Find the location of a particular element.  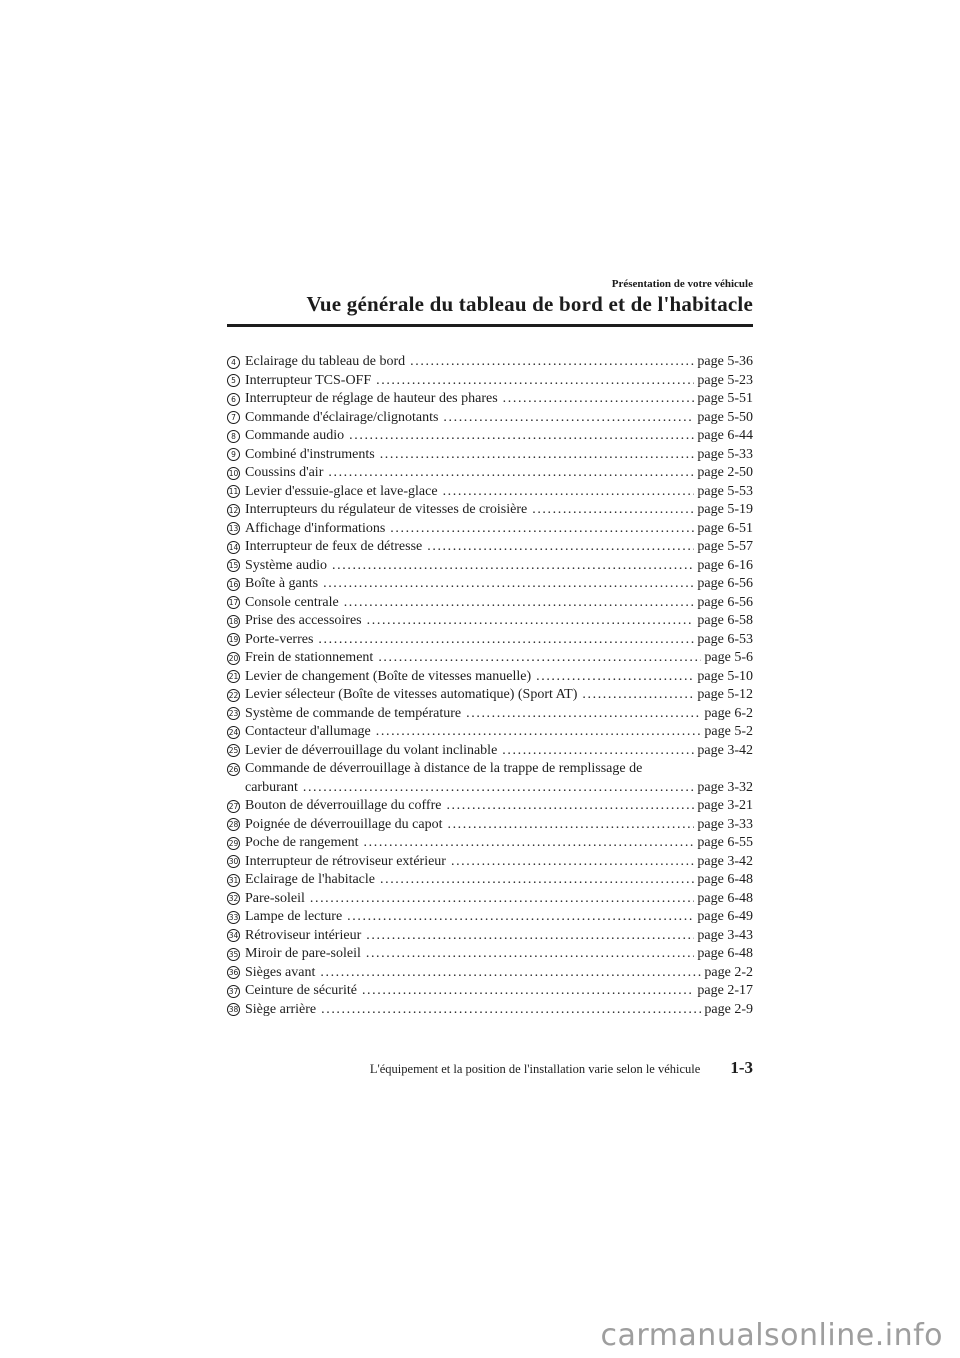

toc-row: 17 Console centrale page 6-56 is located at coordinates (490, 603).